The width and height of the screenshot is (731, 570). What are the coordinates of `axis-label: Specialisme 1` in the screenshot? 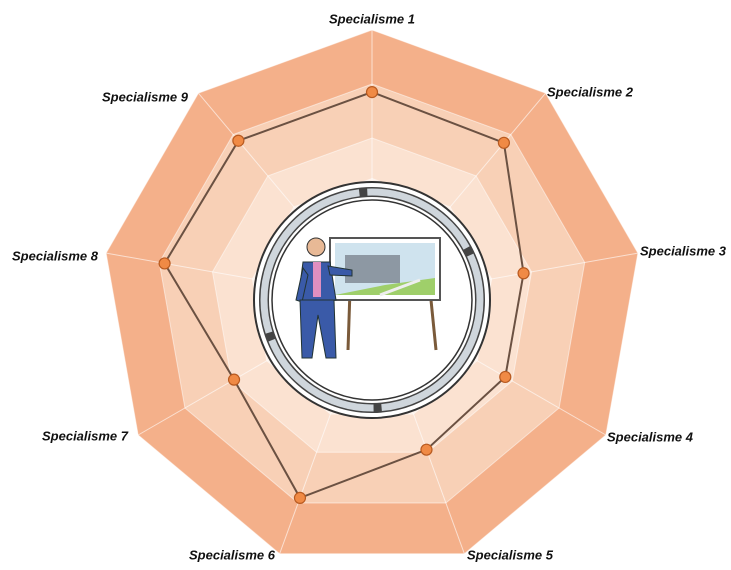 It's located at (372, 18).